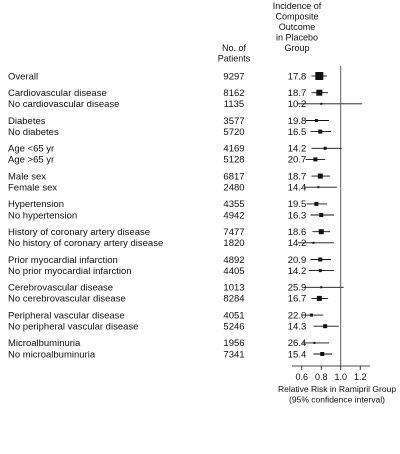 Image resolution: width=400 pixels, height=454 pixels. Describe the element at coordinates (32, 188) in the screenshot. I see `subgroup-label: Female sex` at that location.